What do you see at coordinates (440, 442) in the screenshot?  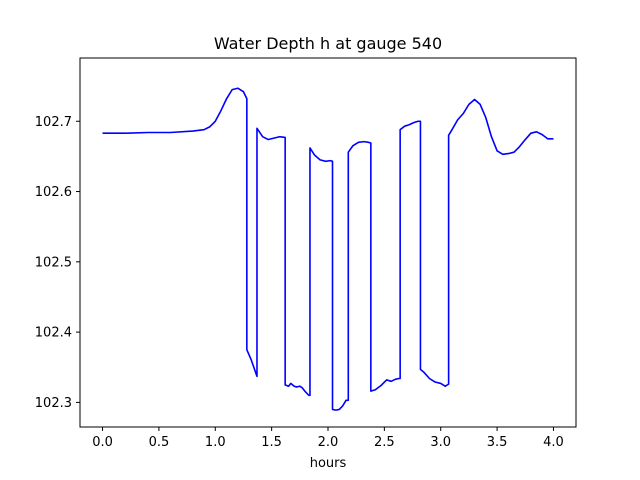 I see `x-tick-label: 3.0` at bounding box center [440, 442].